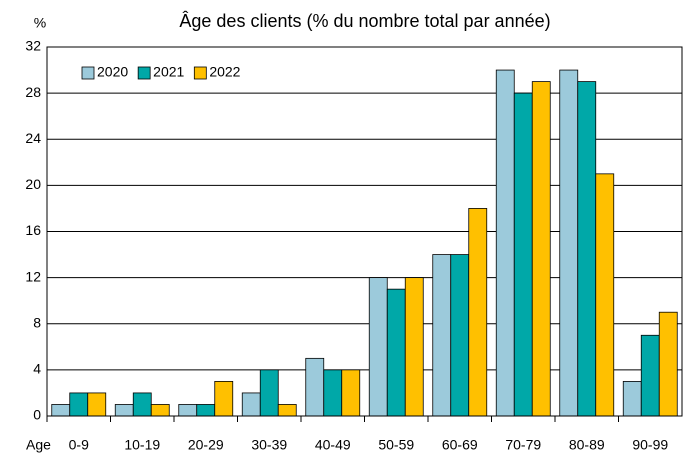 The height and width of the screenshot is (459, 693). I want to click on legend-label: 2022, so click(224, 72).